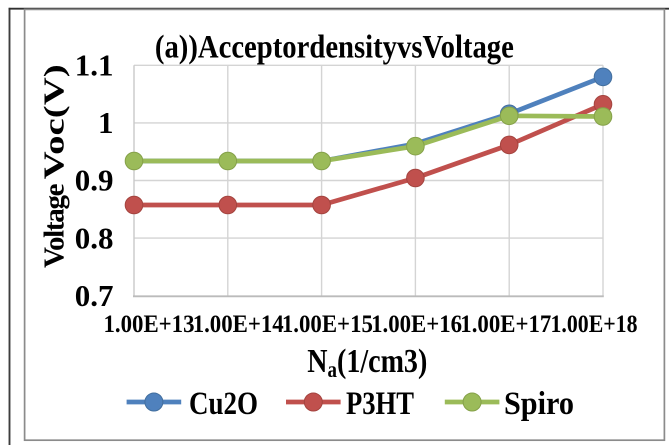 This screenshot has width=669, height=445. What do you see at coordinates (94, 237) in the screenshot?
I see `svg-text: 0.8` at bounding box center [94, 237].